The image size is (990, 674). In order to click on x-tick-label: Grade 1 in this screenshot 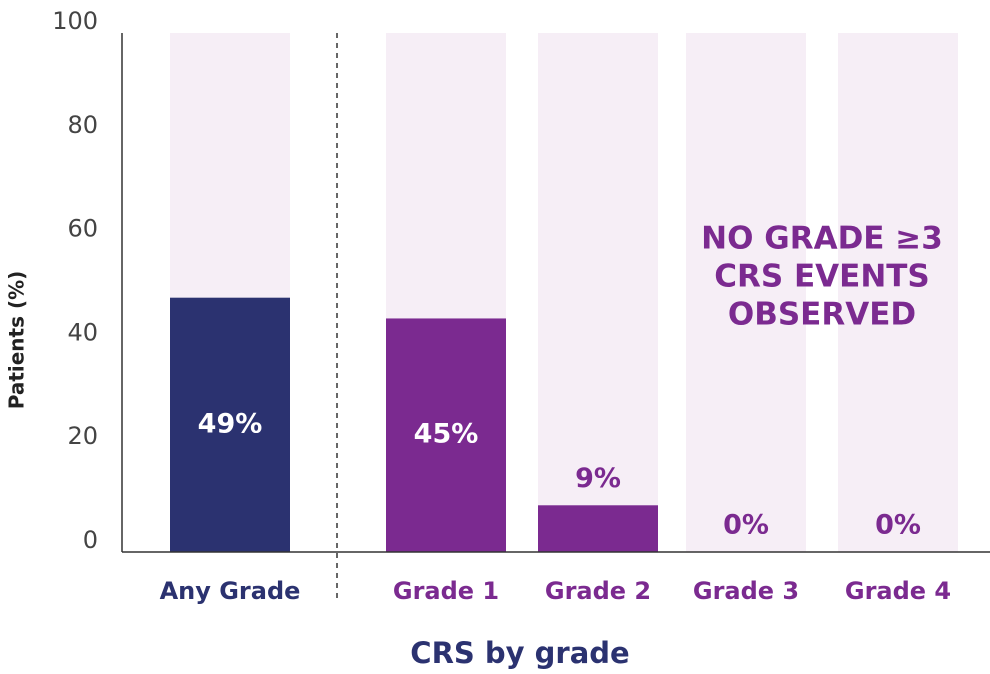, I will do `click(446, 591)`.